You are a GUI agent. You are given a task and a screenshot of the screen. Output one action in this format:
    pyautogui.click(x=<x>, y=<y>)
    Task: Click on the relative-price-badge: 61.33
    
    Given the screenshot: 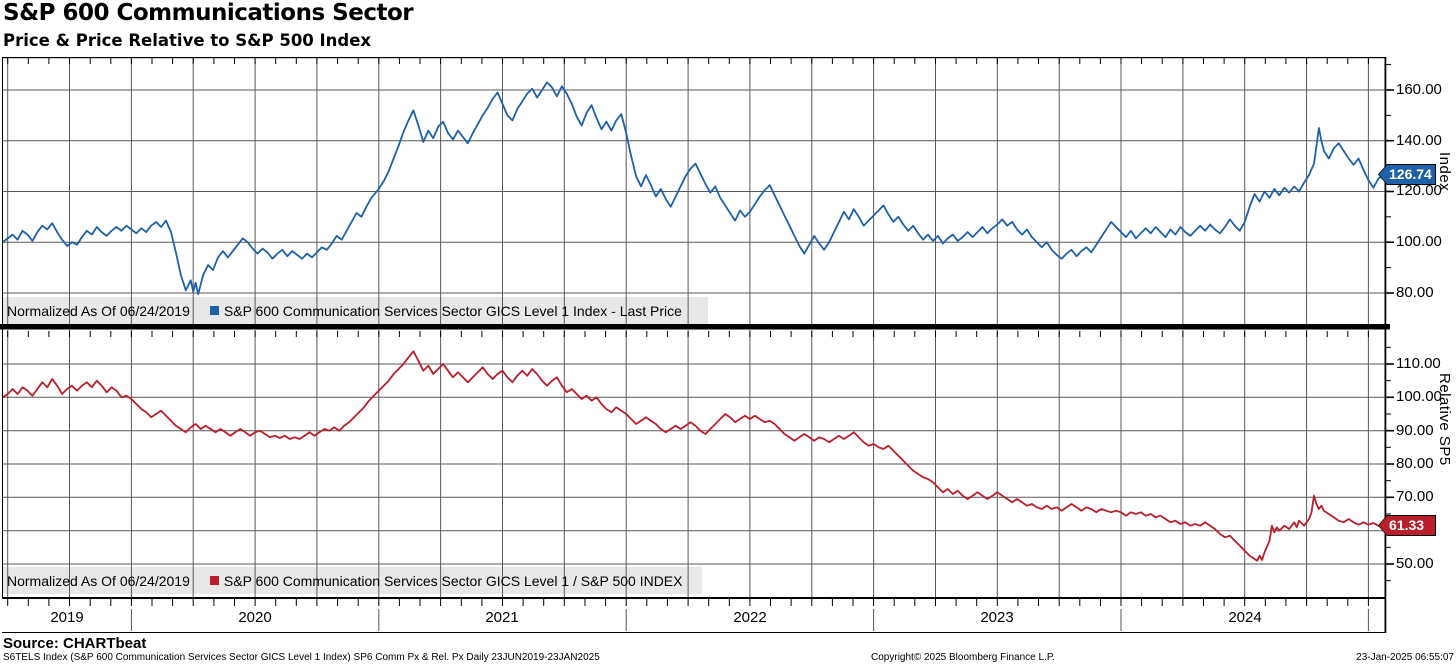 What is the action you would take?
    pyautogui.click(x=1407, y=525)
    